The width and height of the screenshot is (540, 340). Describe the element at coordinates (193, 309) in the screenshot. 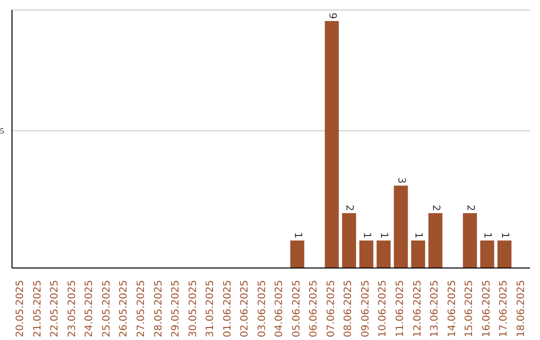

I see `x-tick-label: 30.05.2025` at that location.